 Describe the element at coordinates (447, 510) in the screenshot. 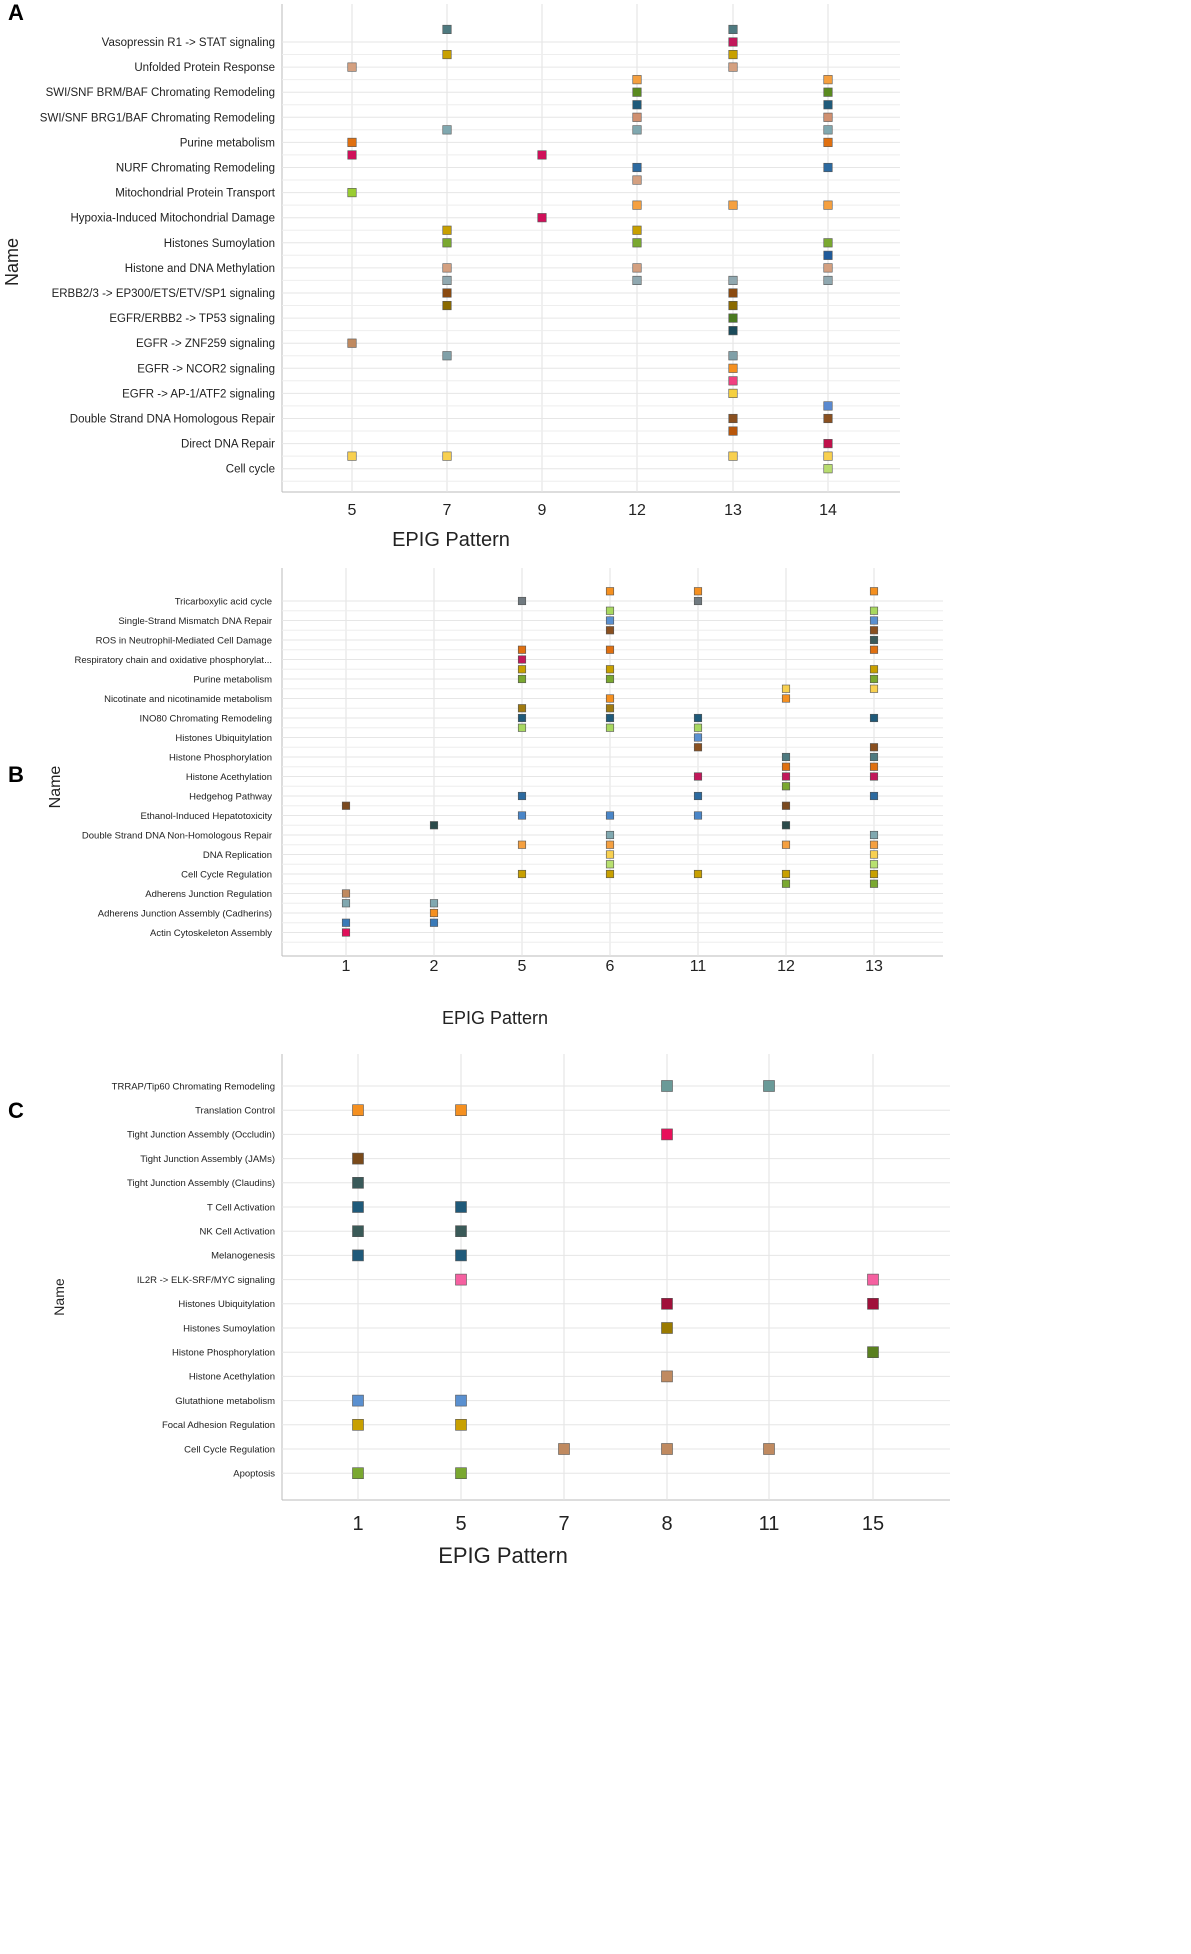

I see `x-tick-label: 7` at that location.